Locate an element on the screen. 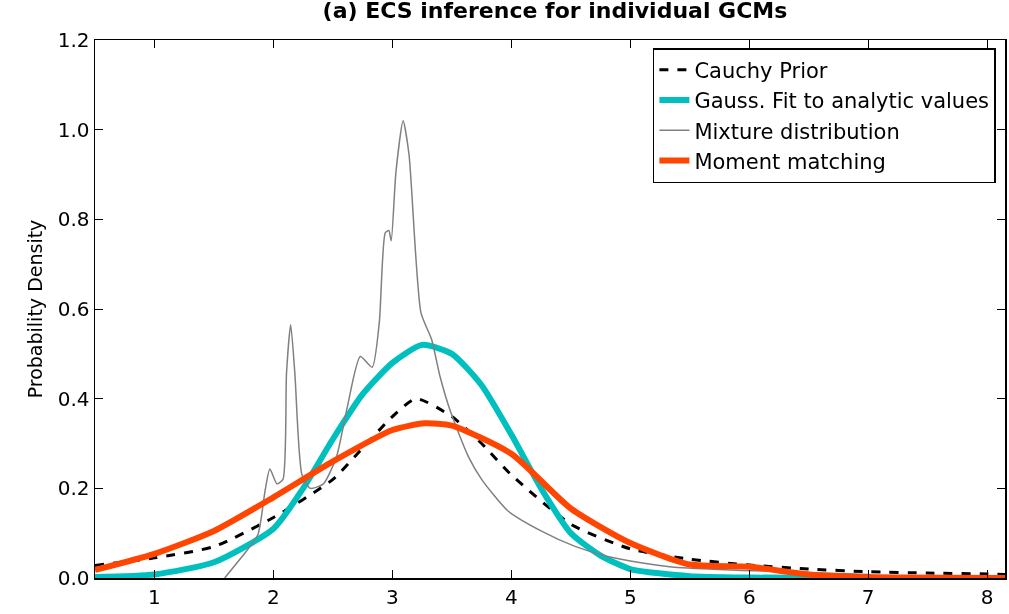  y-axis-title: Probability Density is located at coordinates (34, 309).